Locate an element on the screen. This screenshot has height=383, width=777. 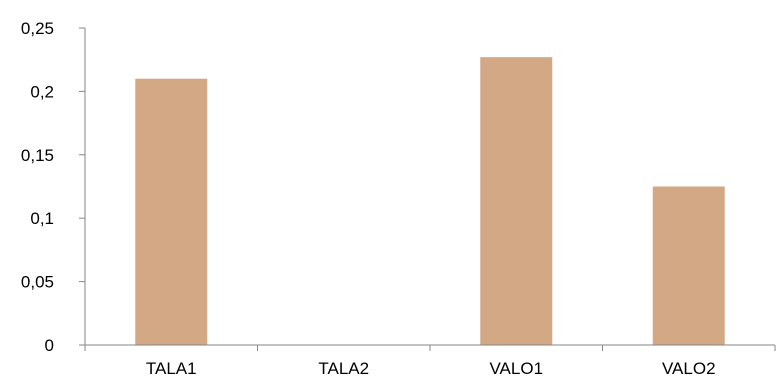
y-tick-label: 0,05 is located at coordinates (37, 282).